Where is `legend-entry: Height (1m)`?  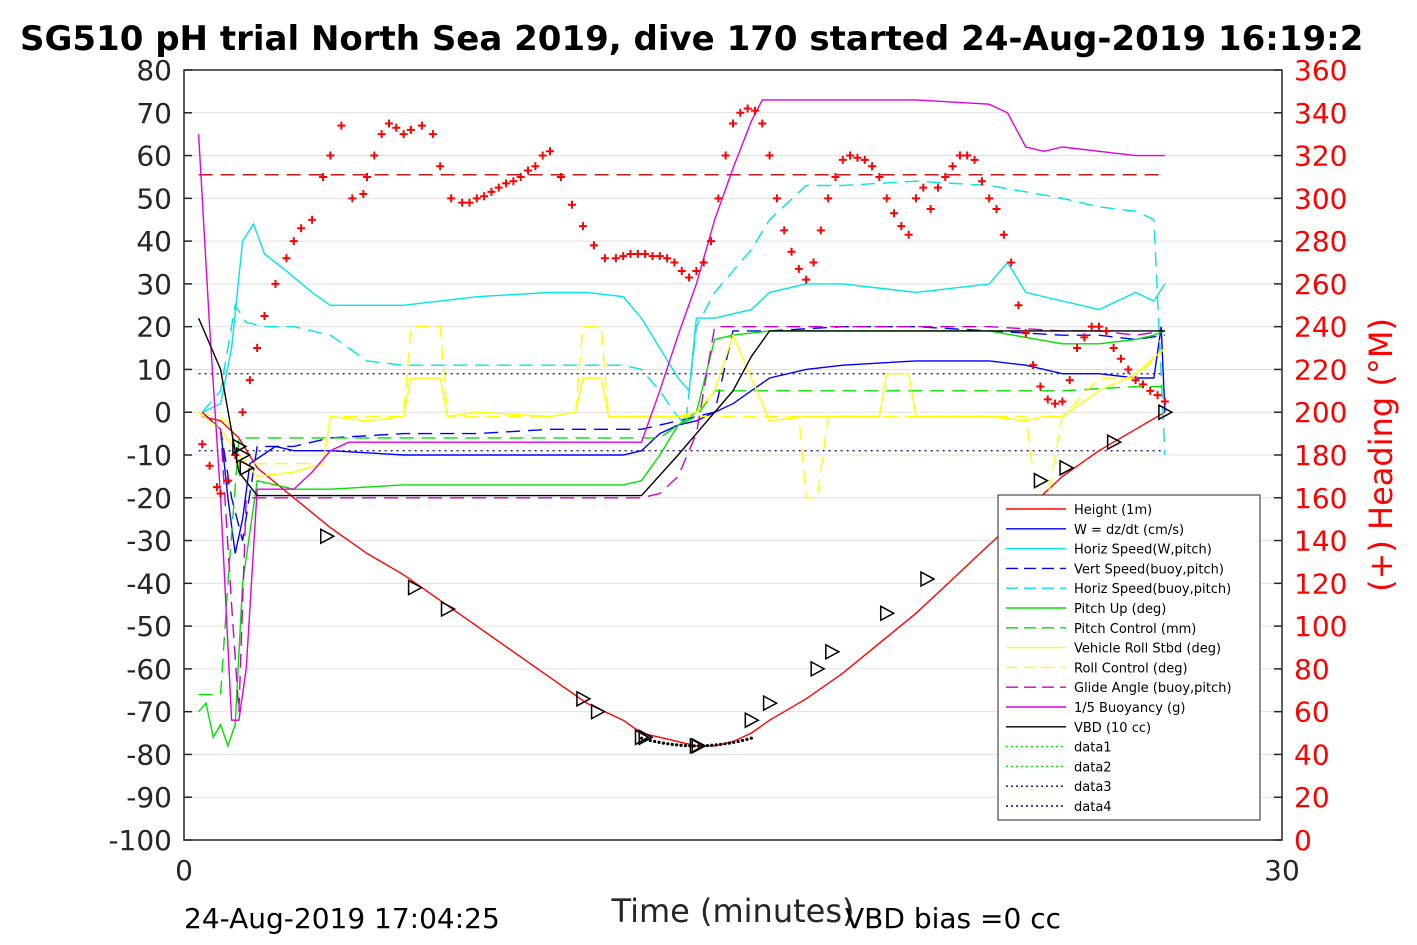 legend-entry: Height (1m) is located at coordinates (1113, 510).